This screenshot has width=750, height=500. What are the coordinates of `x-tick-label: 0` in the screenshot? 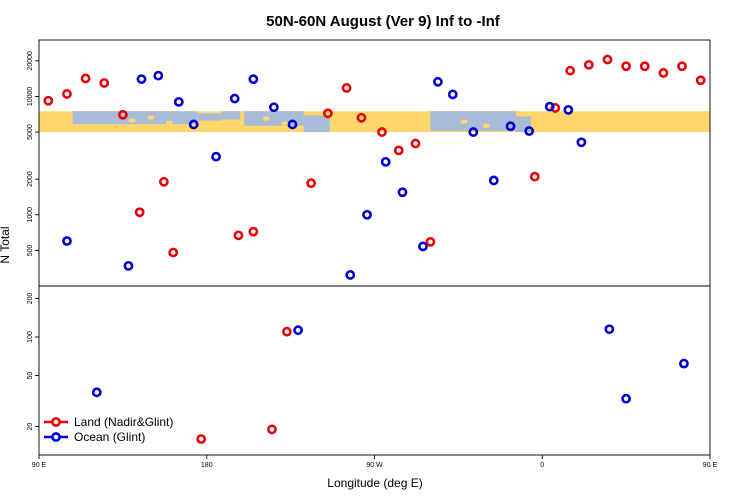 It's located at (542, 465).